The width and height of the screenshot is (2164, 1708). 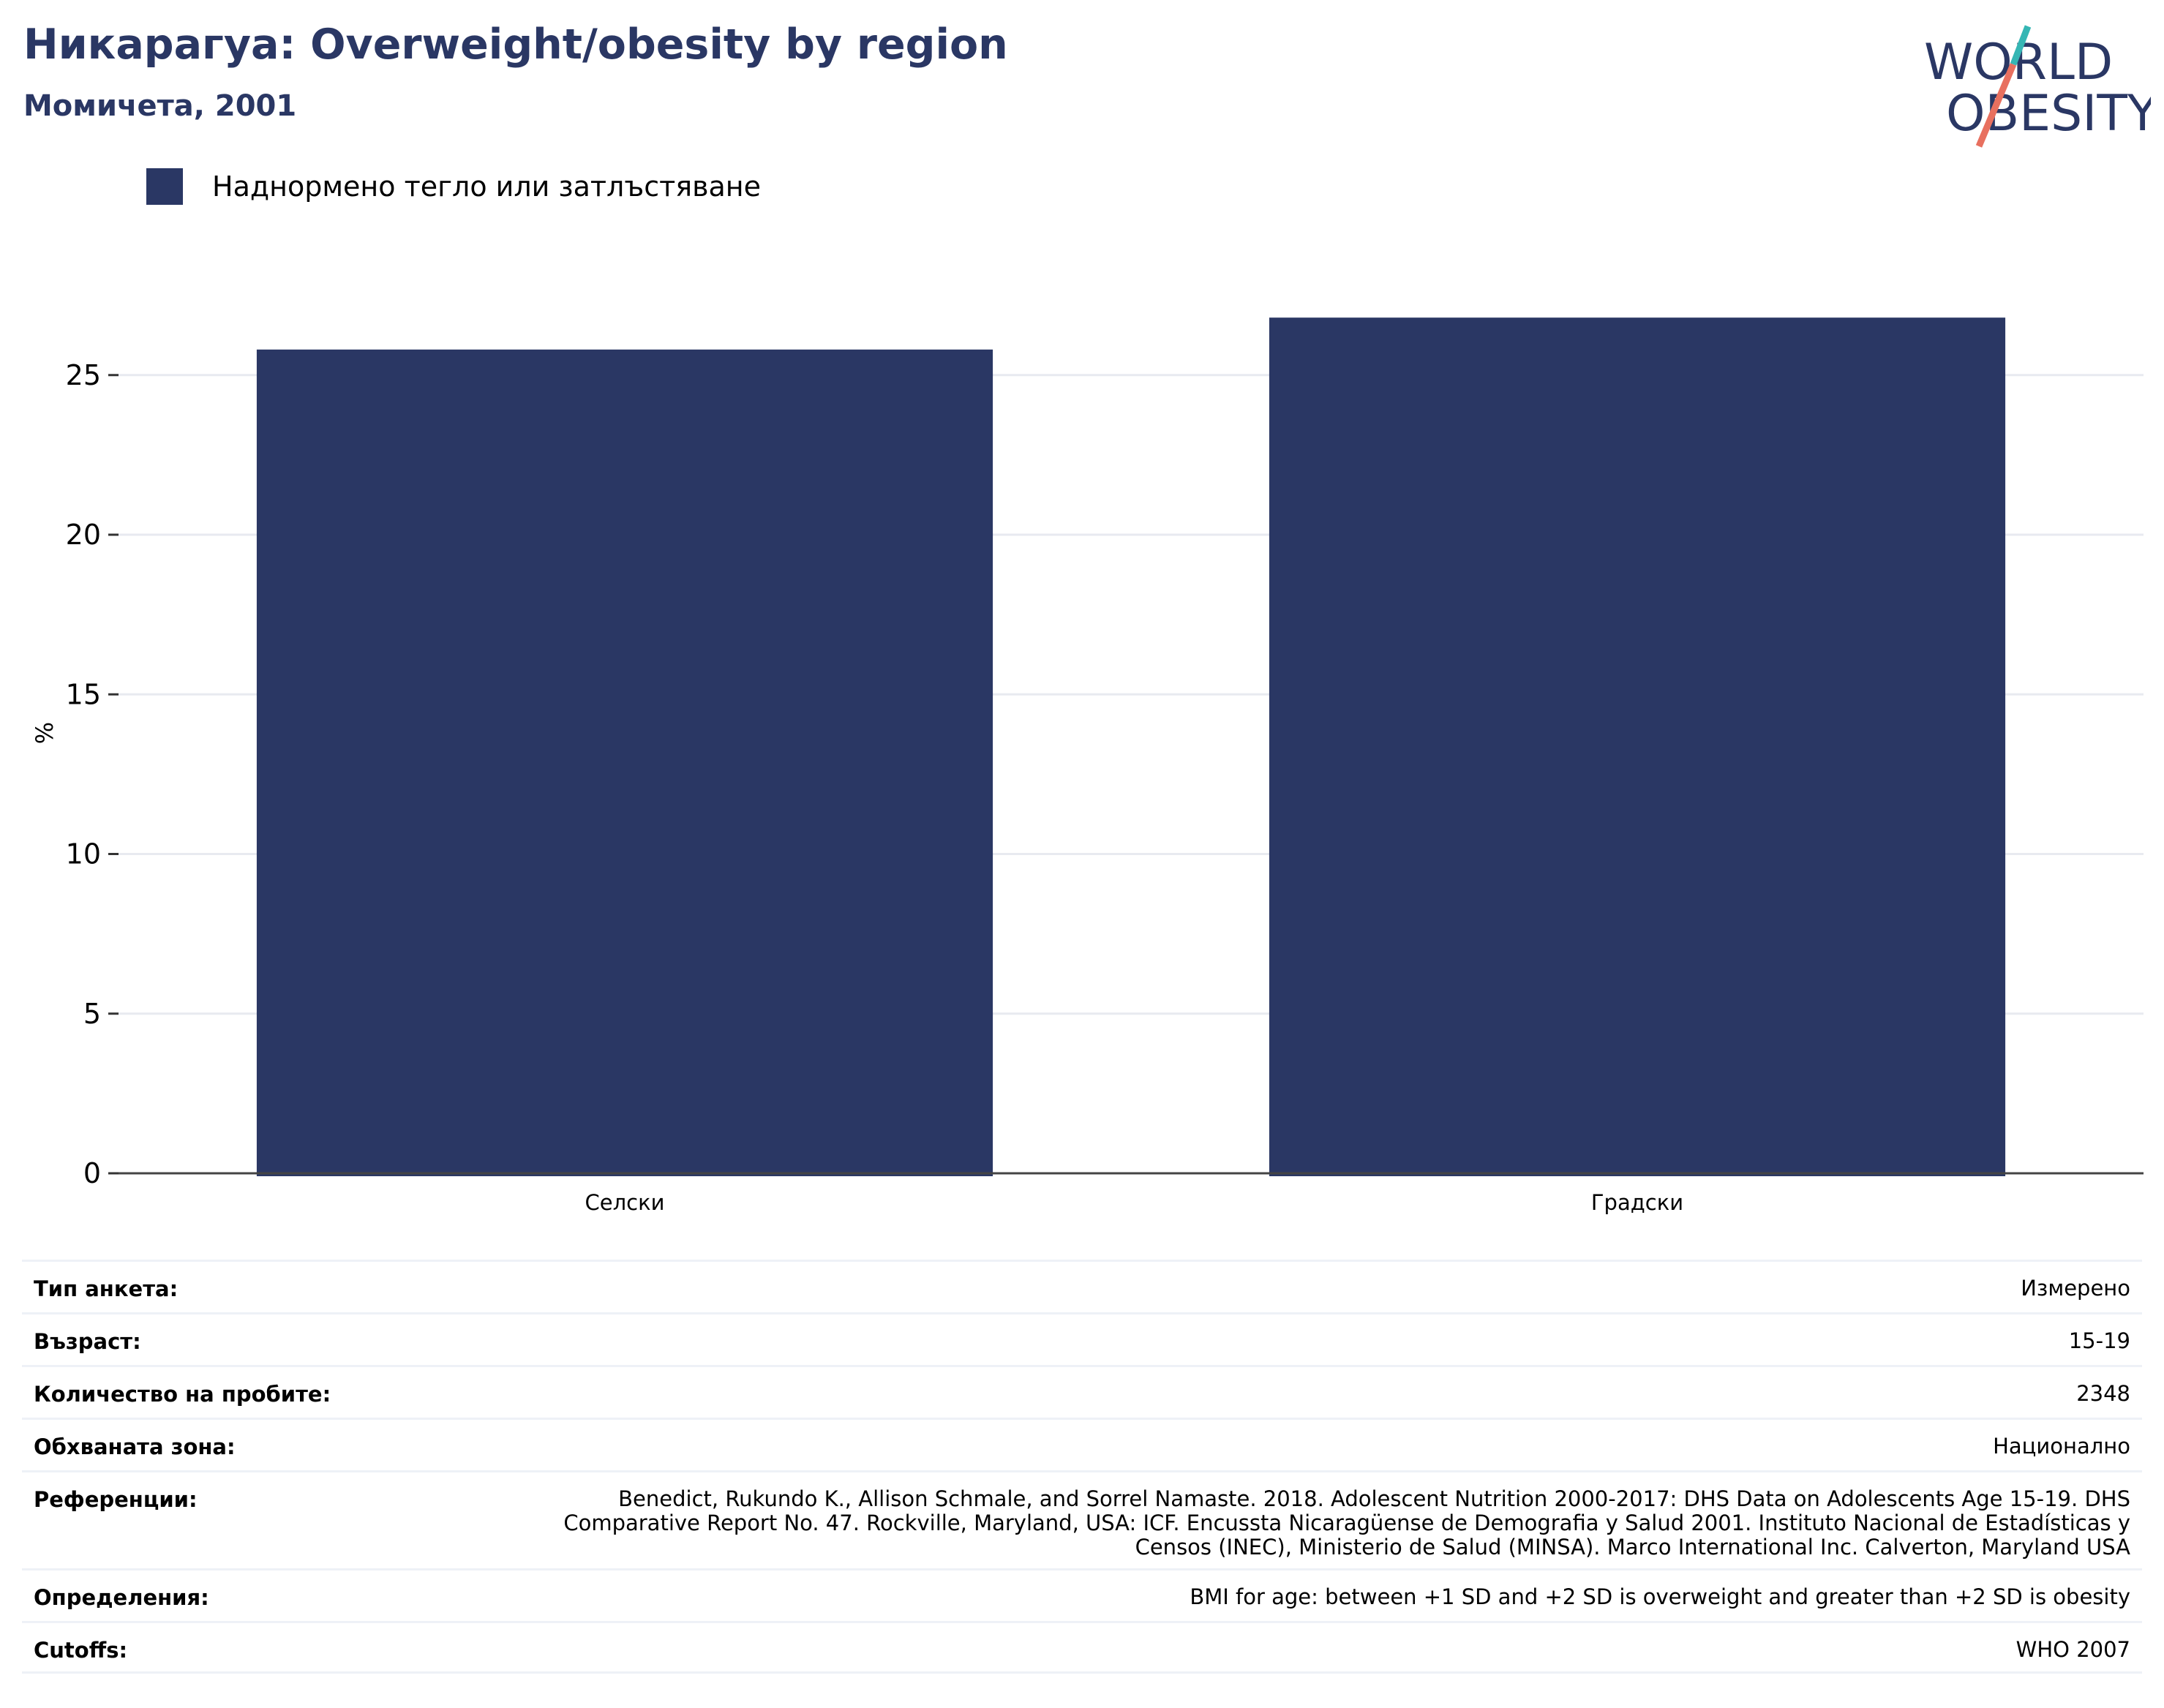 I want to click on meta-label: Тип анкета:, so click(x=106, y=1288).